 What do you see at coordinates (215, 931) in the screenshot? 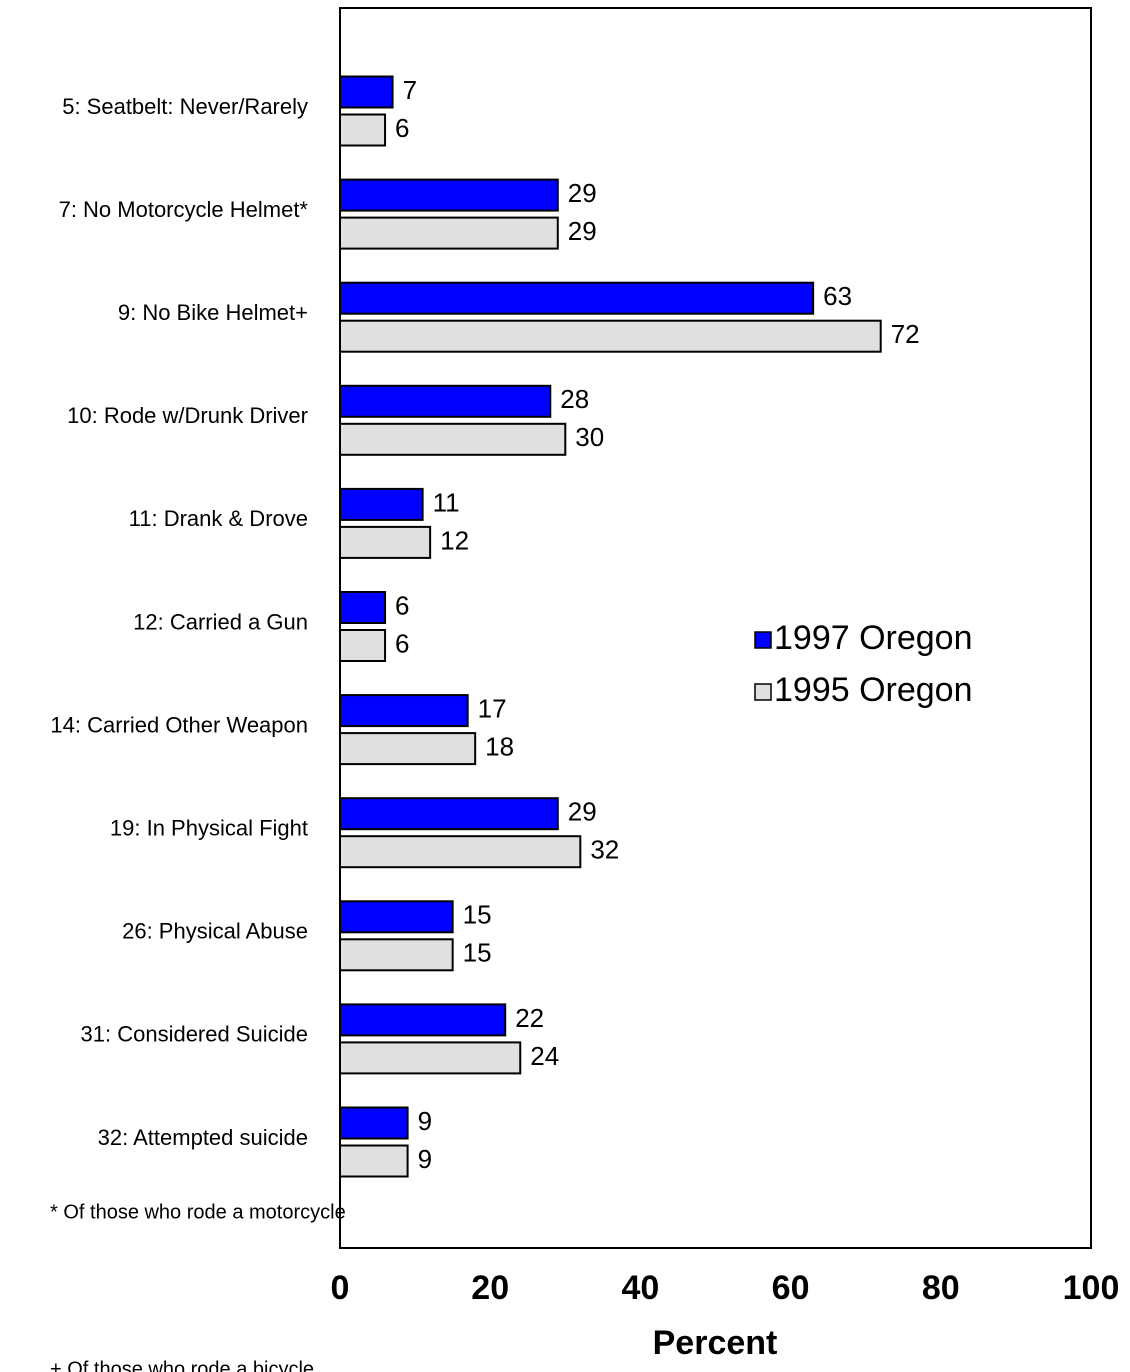
I see `y-tick-label: 26: Physical Abuse` at bounding box center [215, 931].